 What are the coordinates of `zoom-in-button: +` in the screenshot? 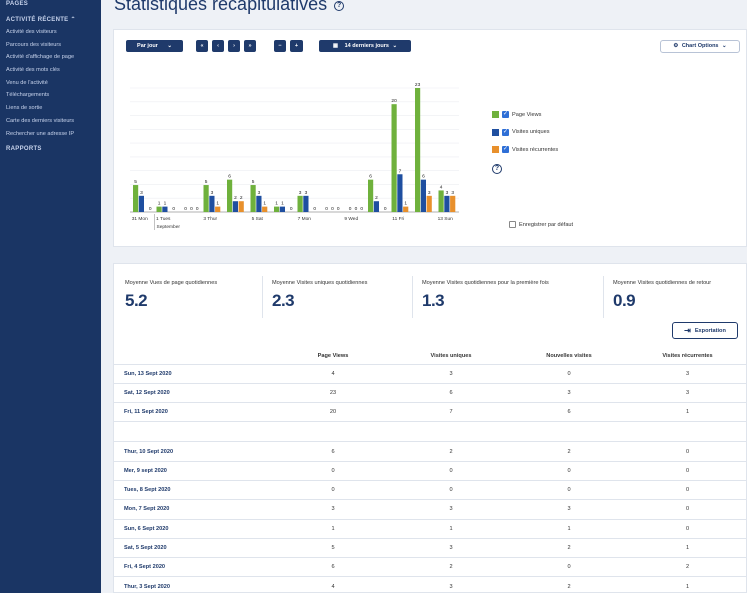 It's located at (296, 46).